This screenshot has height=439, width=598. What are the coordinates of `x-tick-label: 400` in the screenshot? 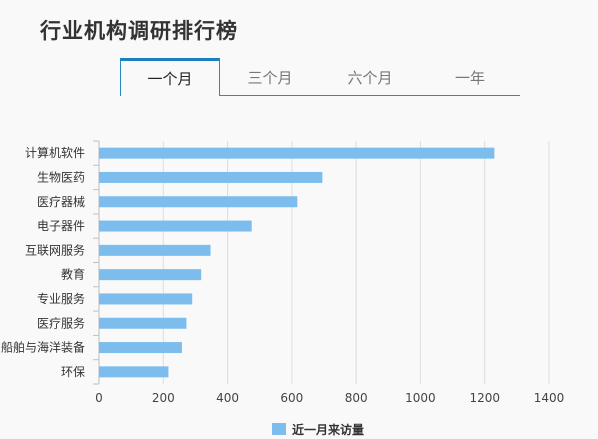 It's located at (227, 398).